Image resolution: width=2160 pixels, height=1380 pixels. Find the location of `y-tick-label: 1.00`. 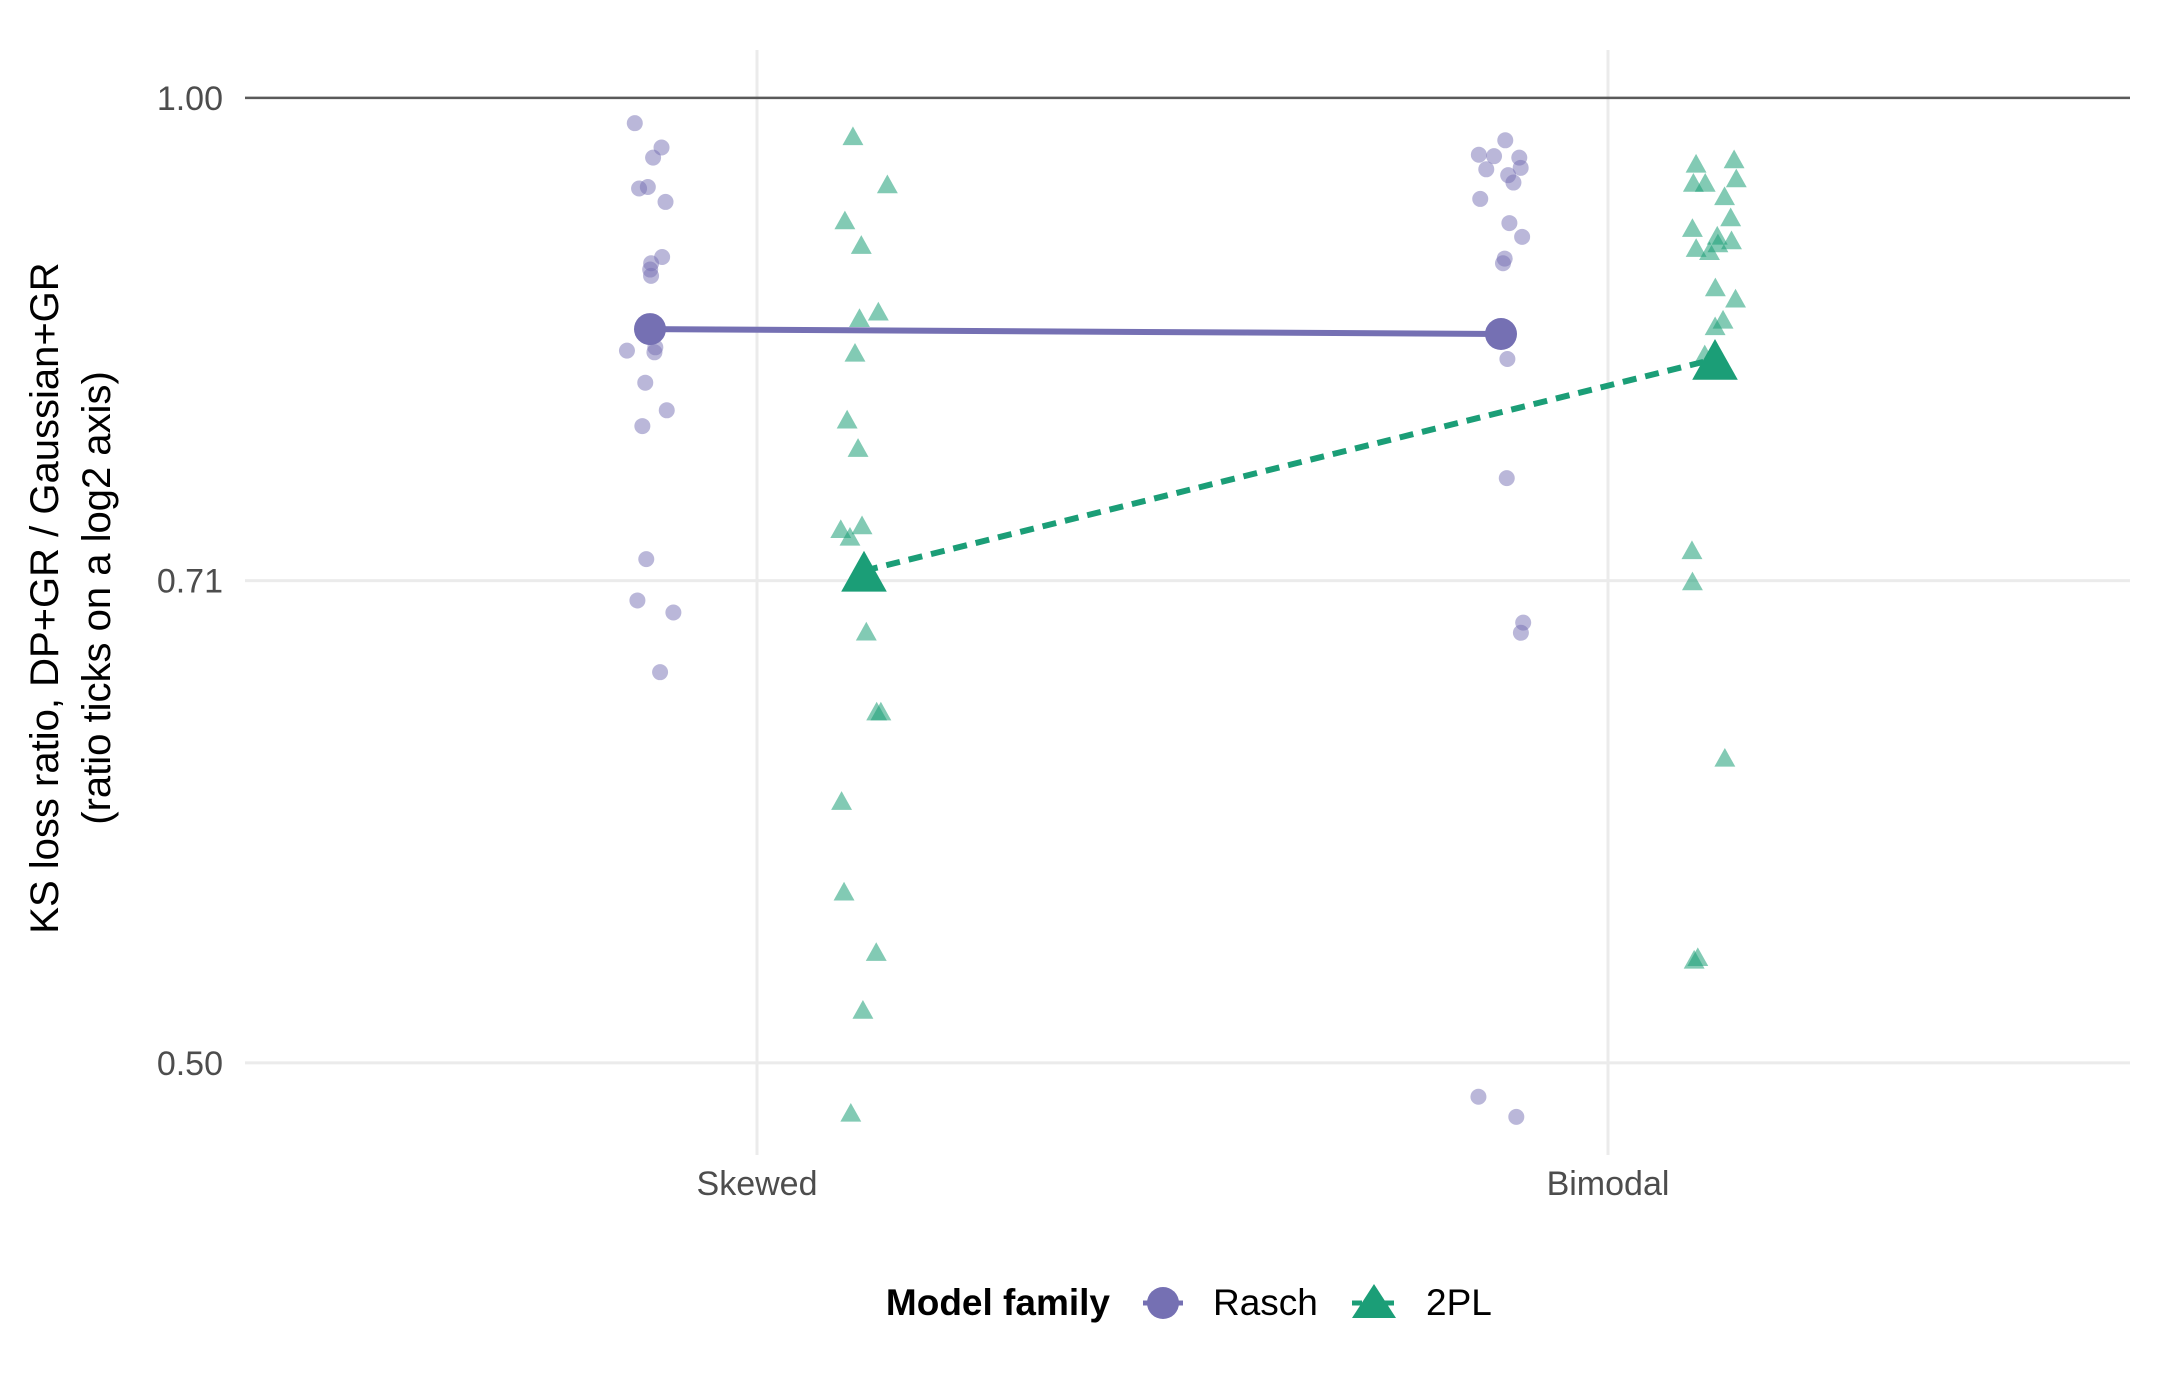

y-tick-label: 1.00 is located at coordinates (190, 99).